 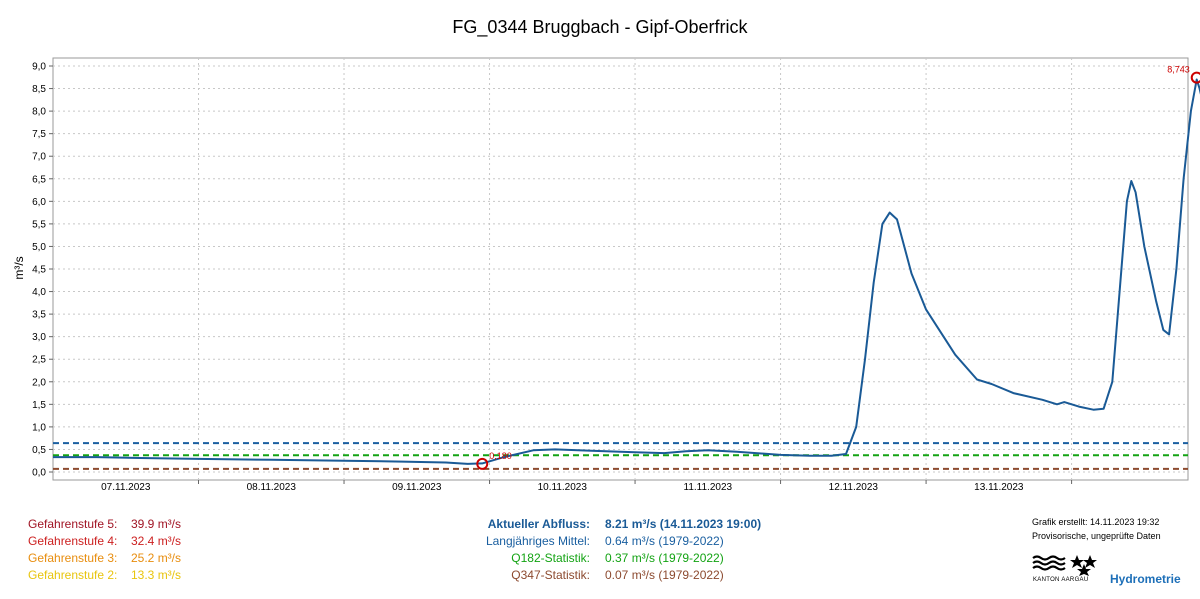 What do you see at coordinates (39, 247) in the screenshot?
I see `y-tick-label: 5,0` at bounding box center [39, 247].